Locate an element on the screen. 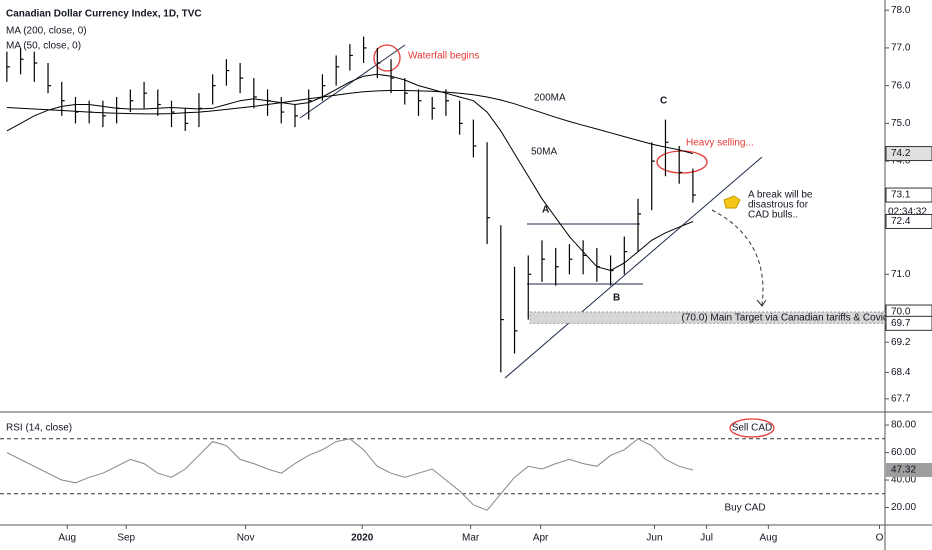  x-tick-label: Apr is located at coordinates (541, 538).